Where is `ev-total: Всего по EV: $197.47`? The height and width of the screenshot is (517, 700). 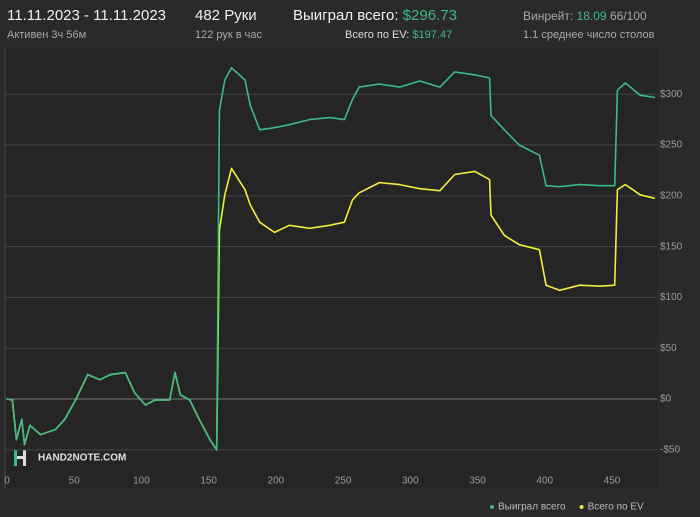 ev-total: Всего по EV: $197.47 is located at coordinates (398, 35).